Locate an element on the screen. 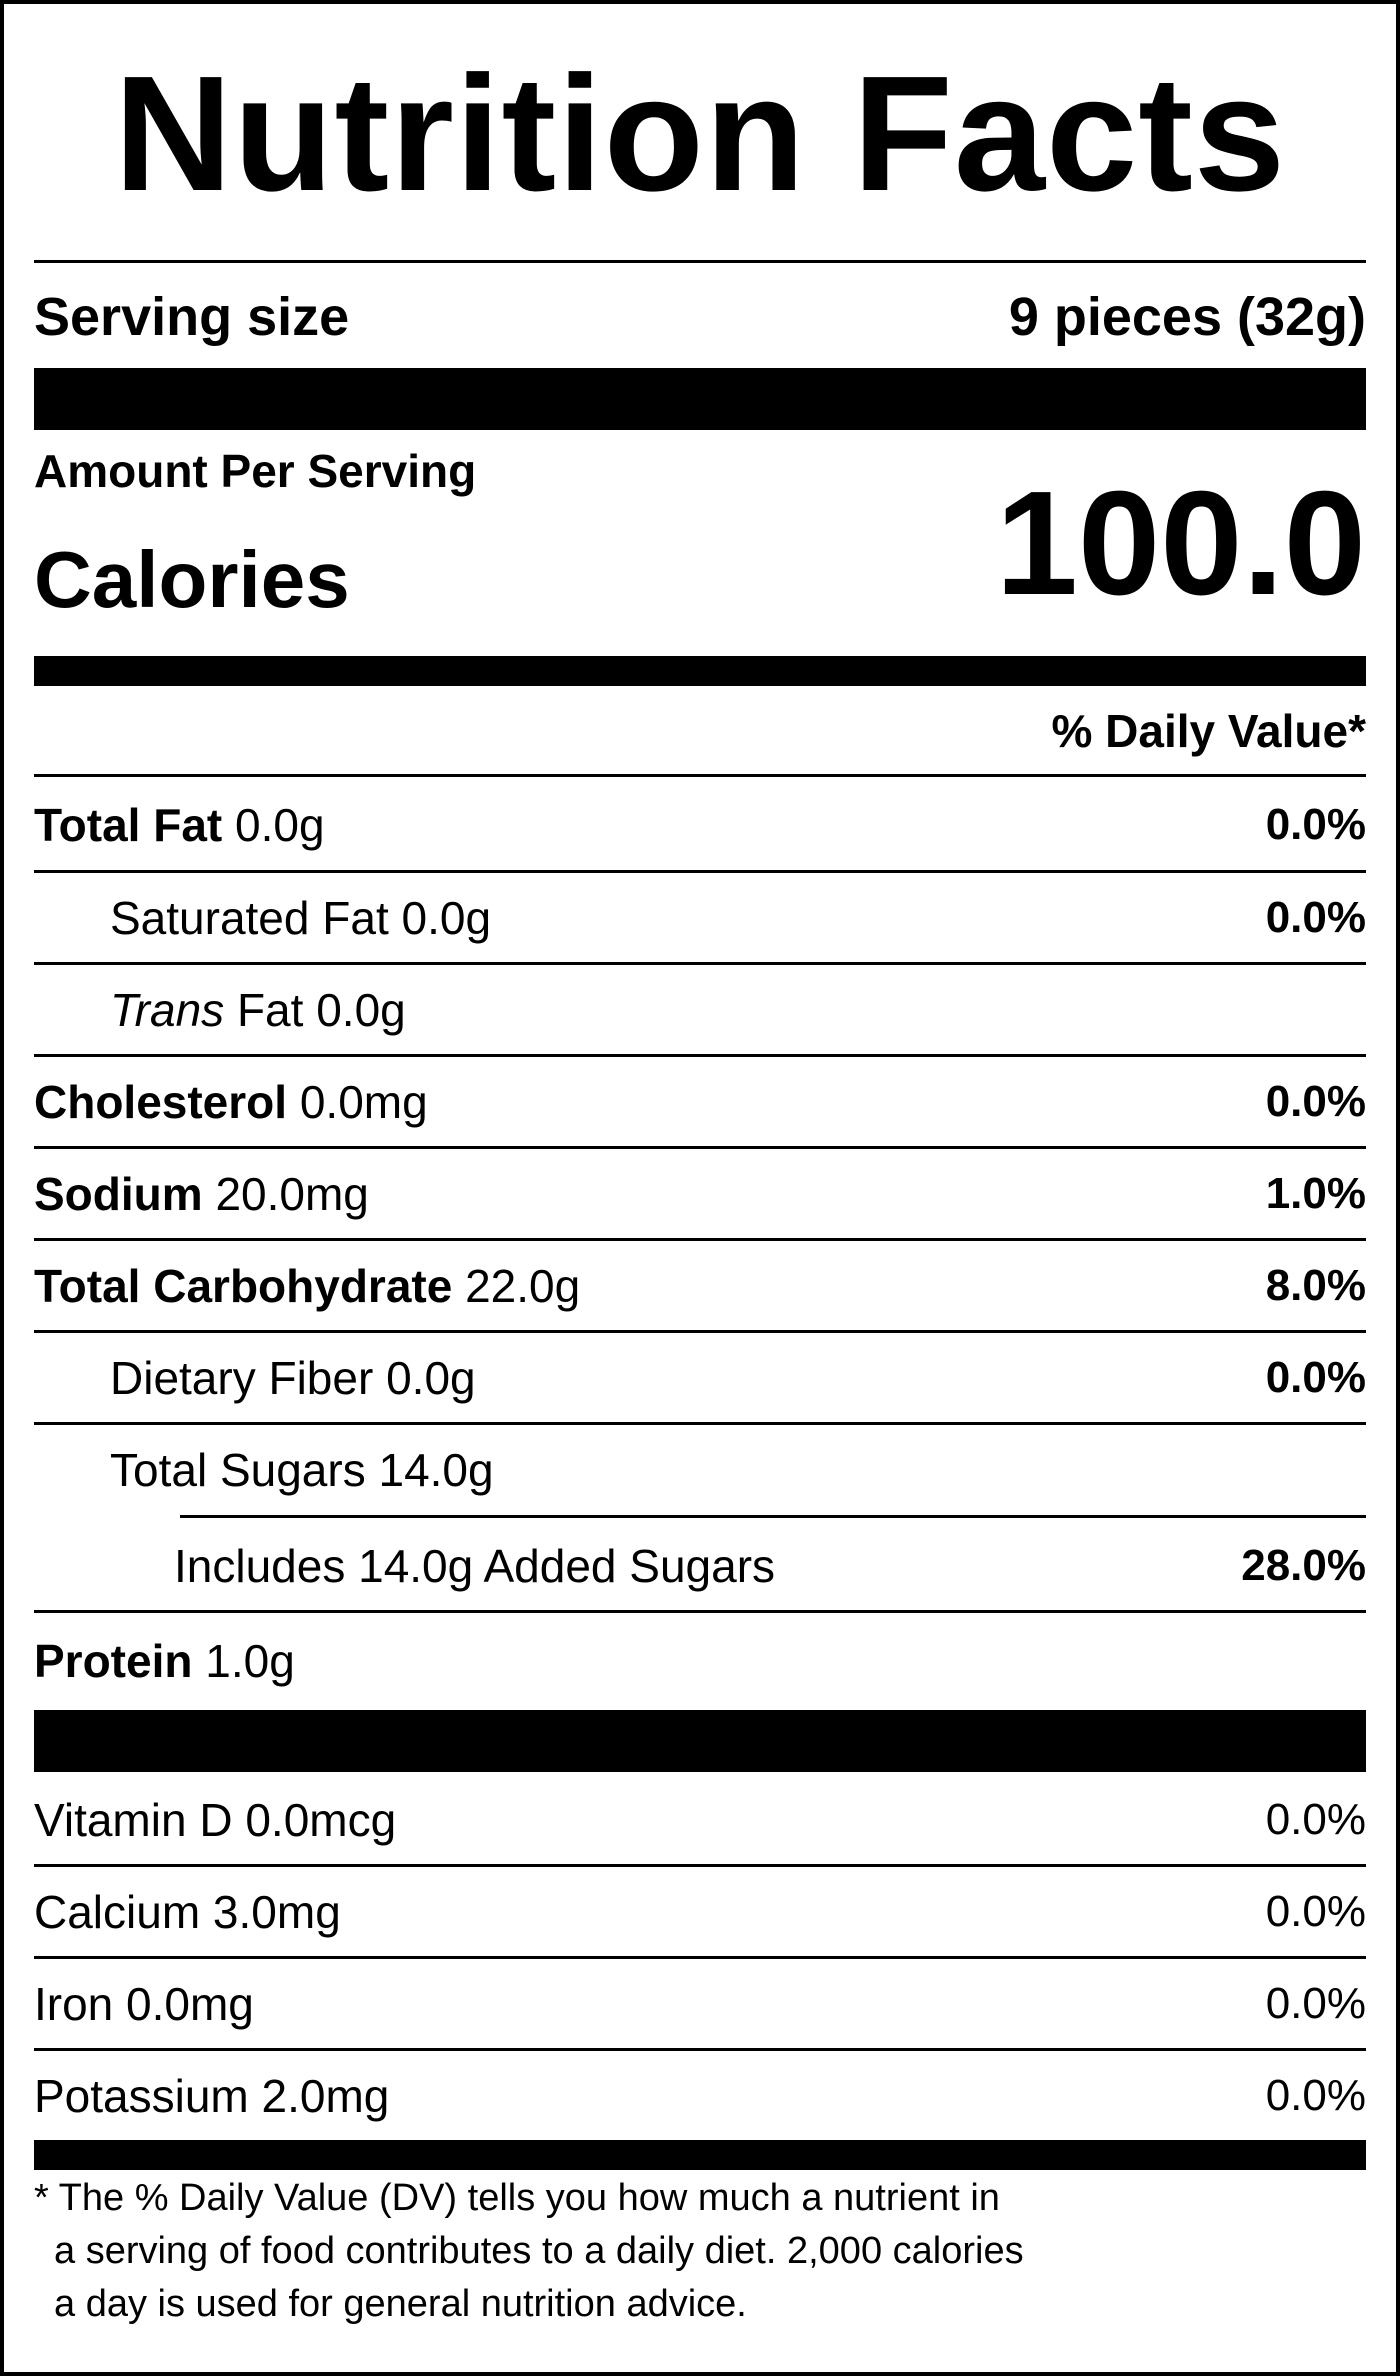 The width and height of the screenshot is (1400, 2376). vitamin-text: Vitamin D 0.0mcg is located at coordinates (215, 1820).